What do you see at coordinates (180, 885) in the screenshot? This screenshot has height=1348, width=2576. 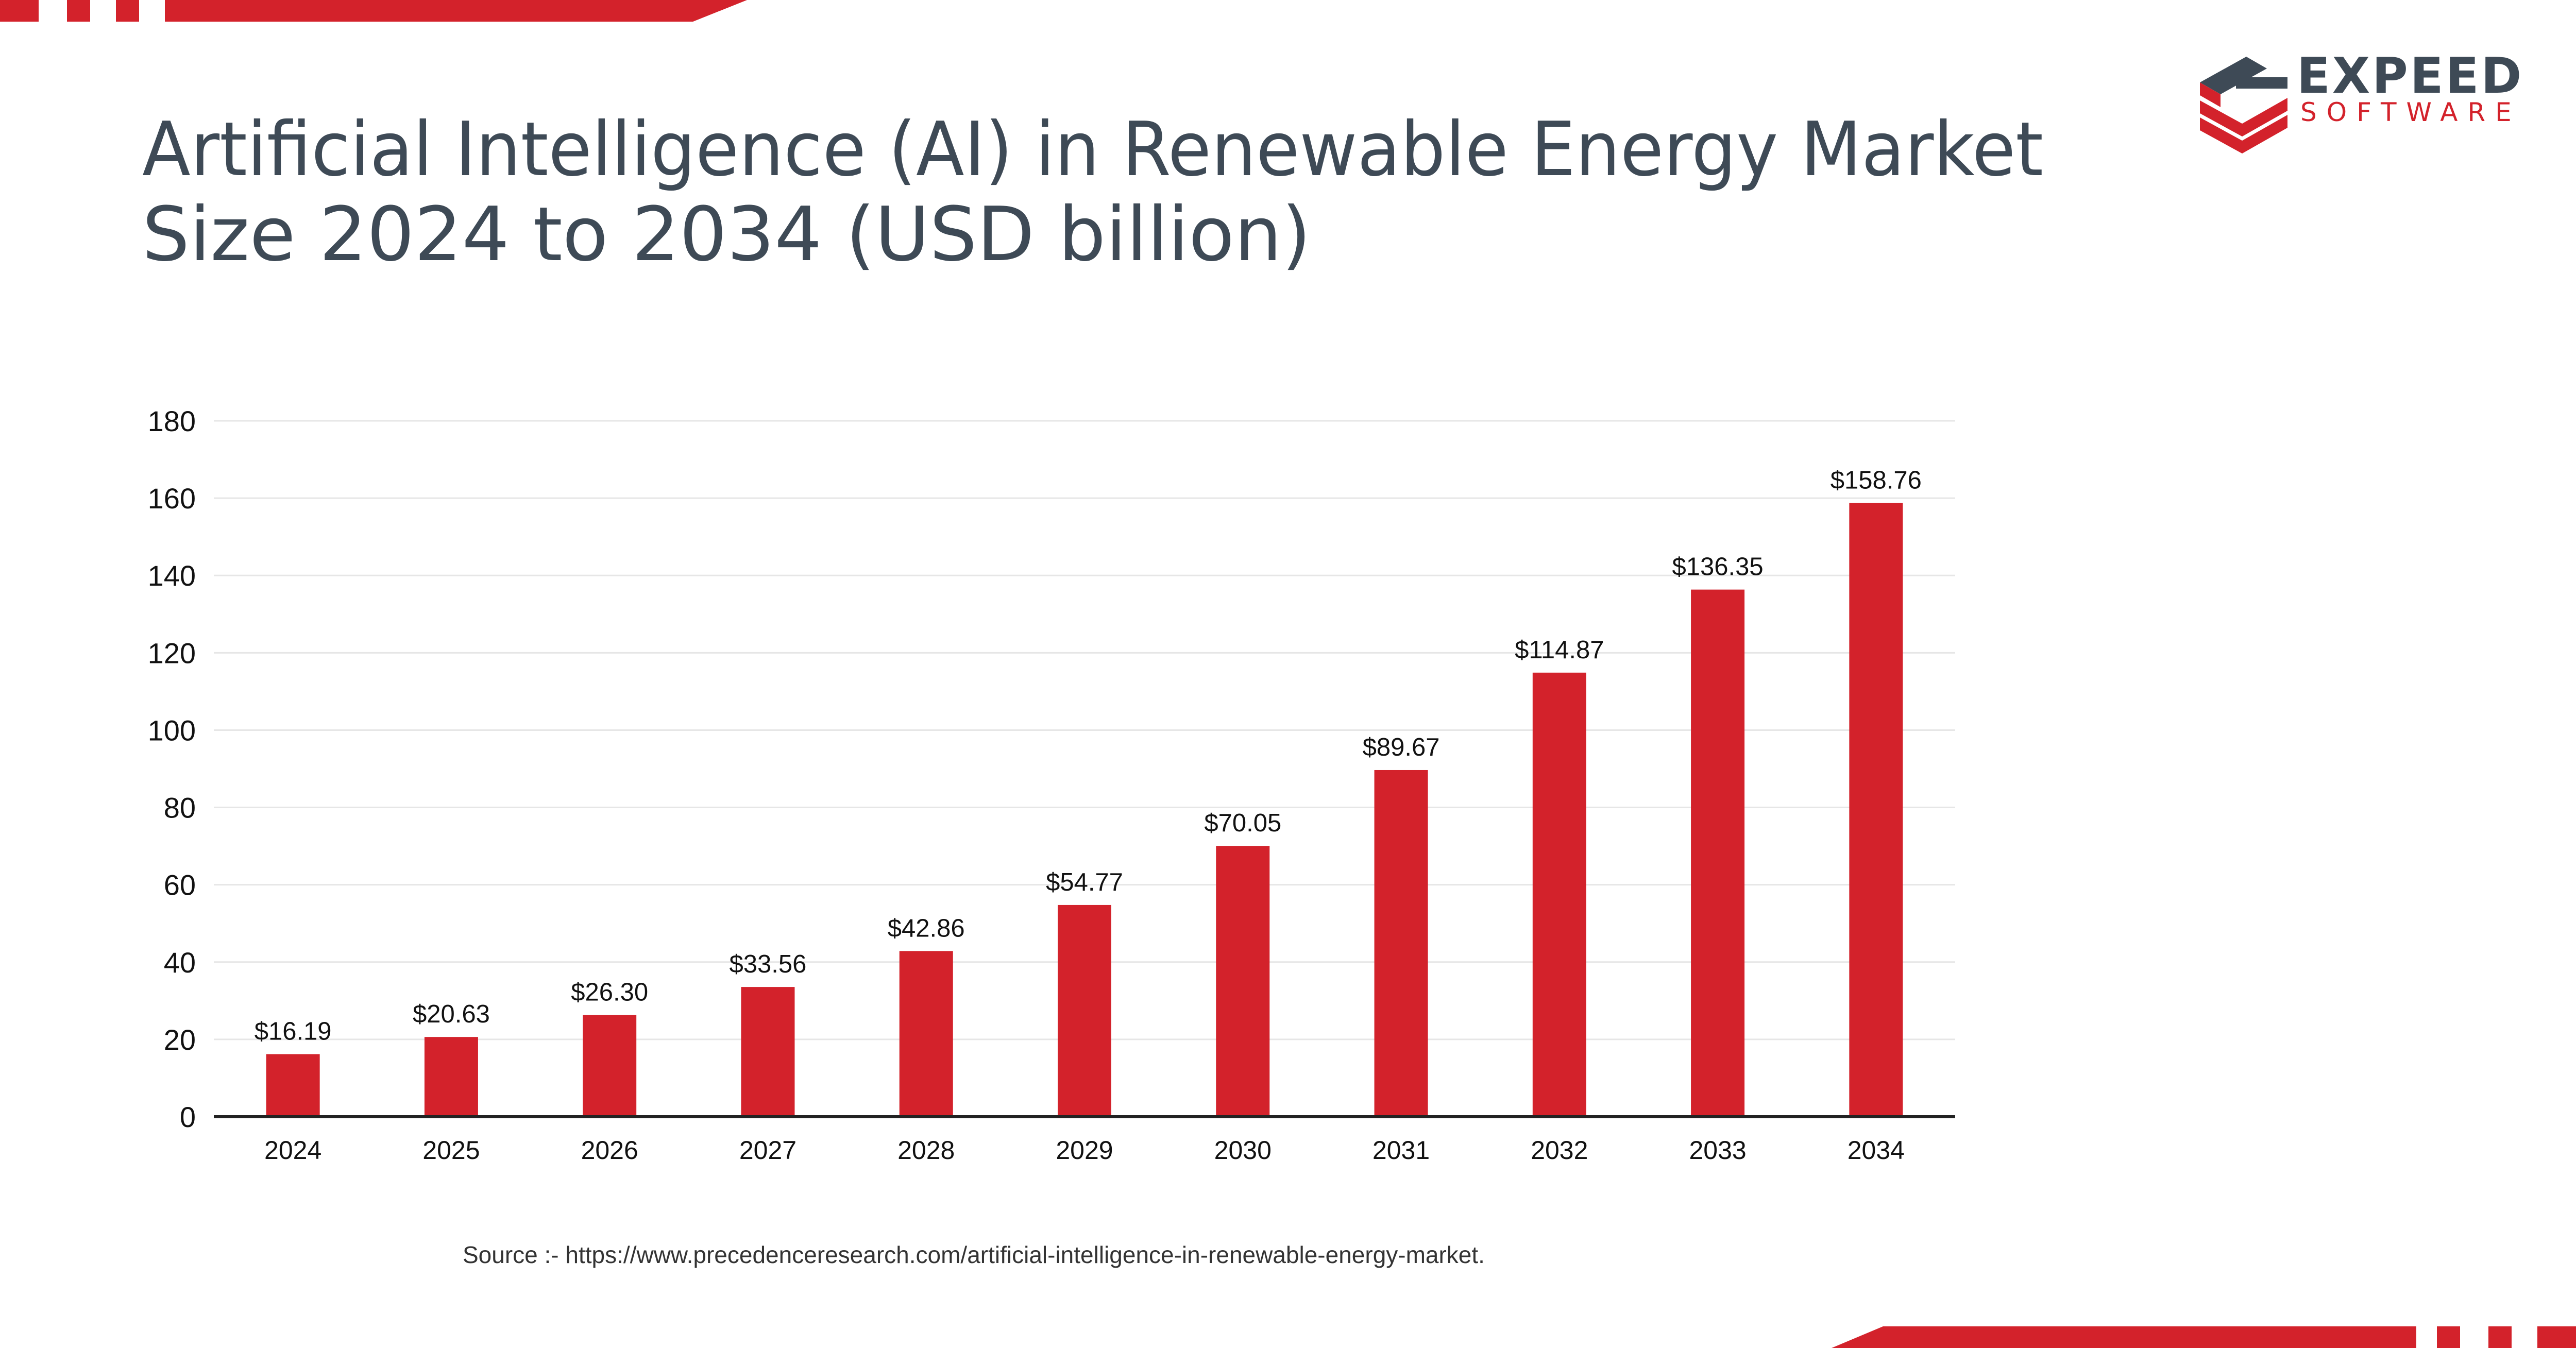 I see `y-tick-label-60: 60` at bounding box center [180, 885].